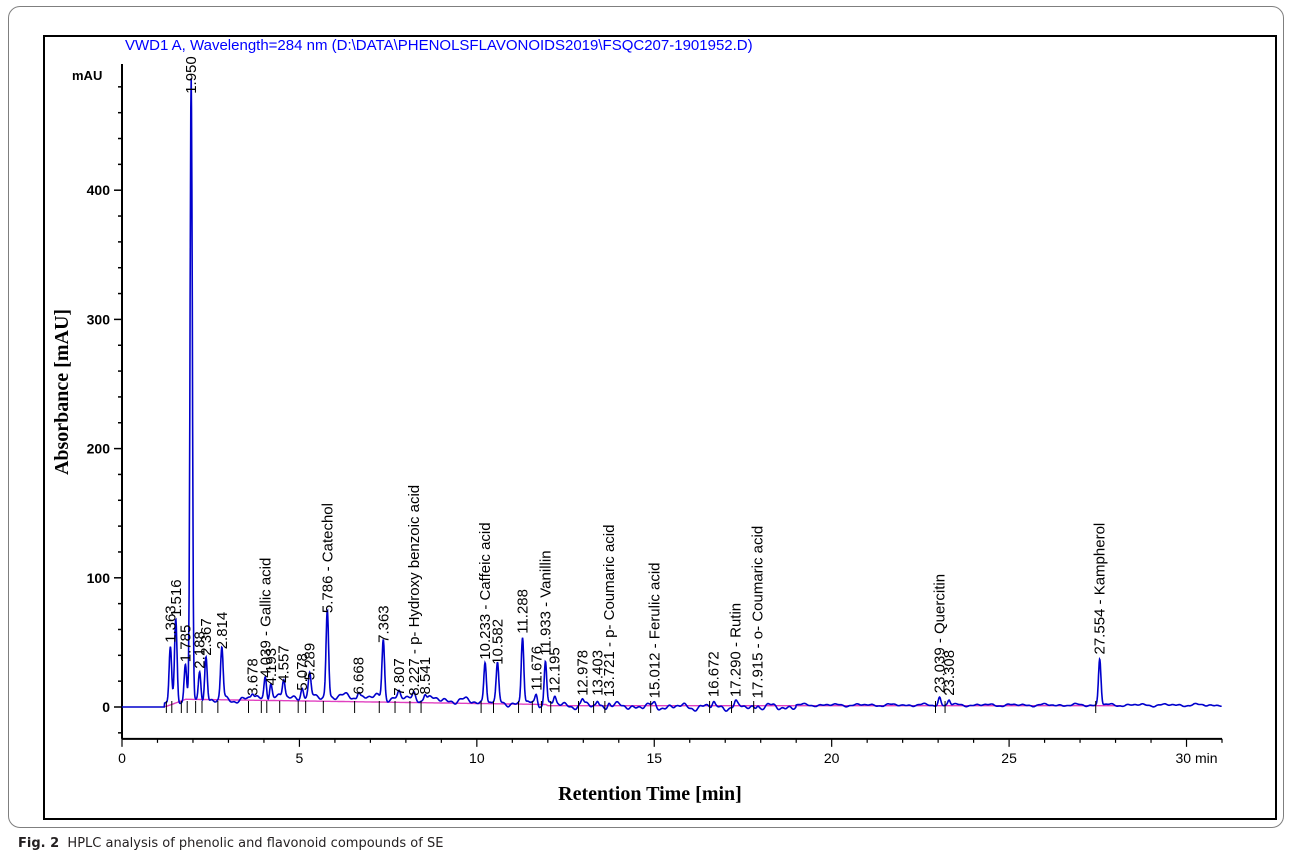  I want to click on peak-label: 1.363, so click(170, 624).